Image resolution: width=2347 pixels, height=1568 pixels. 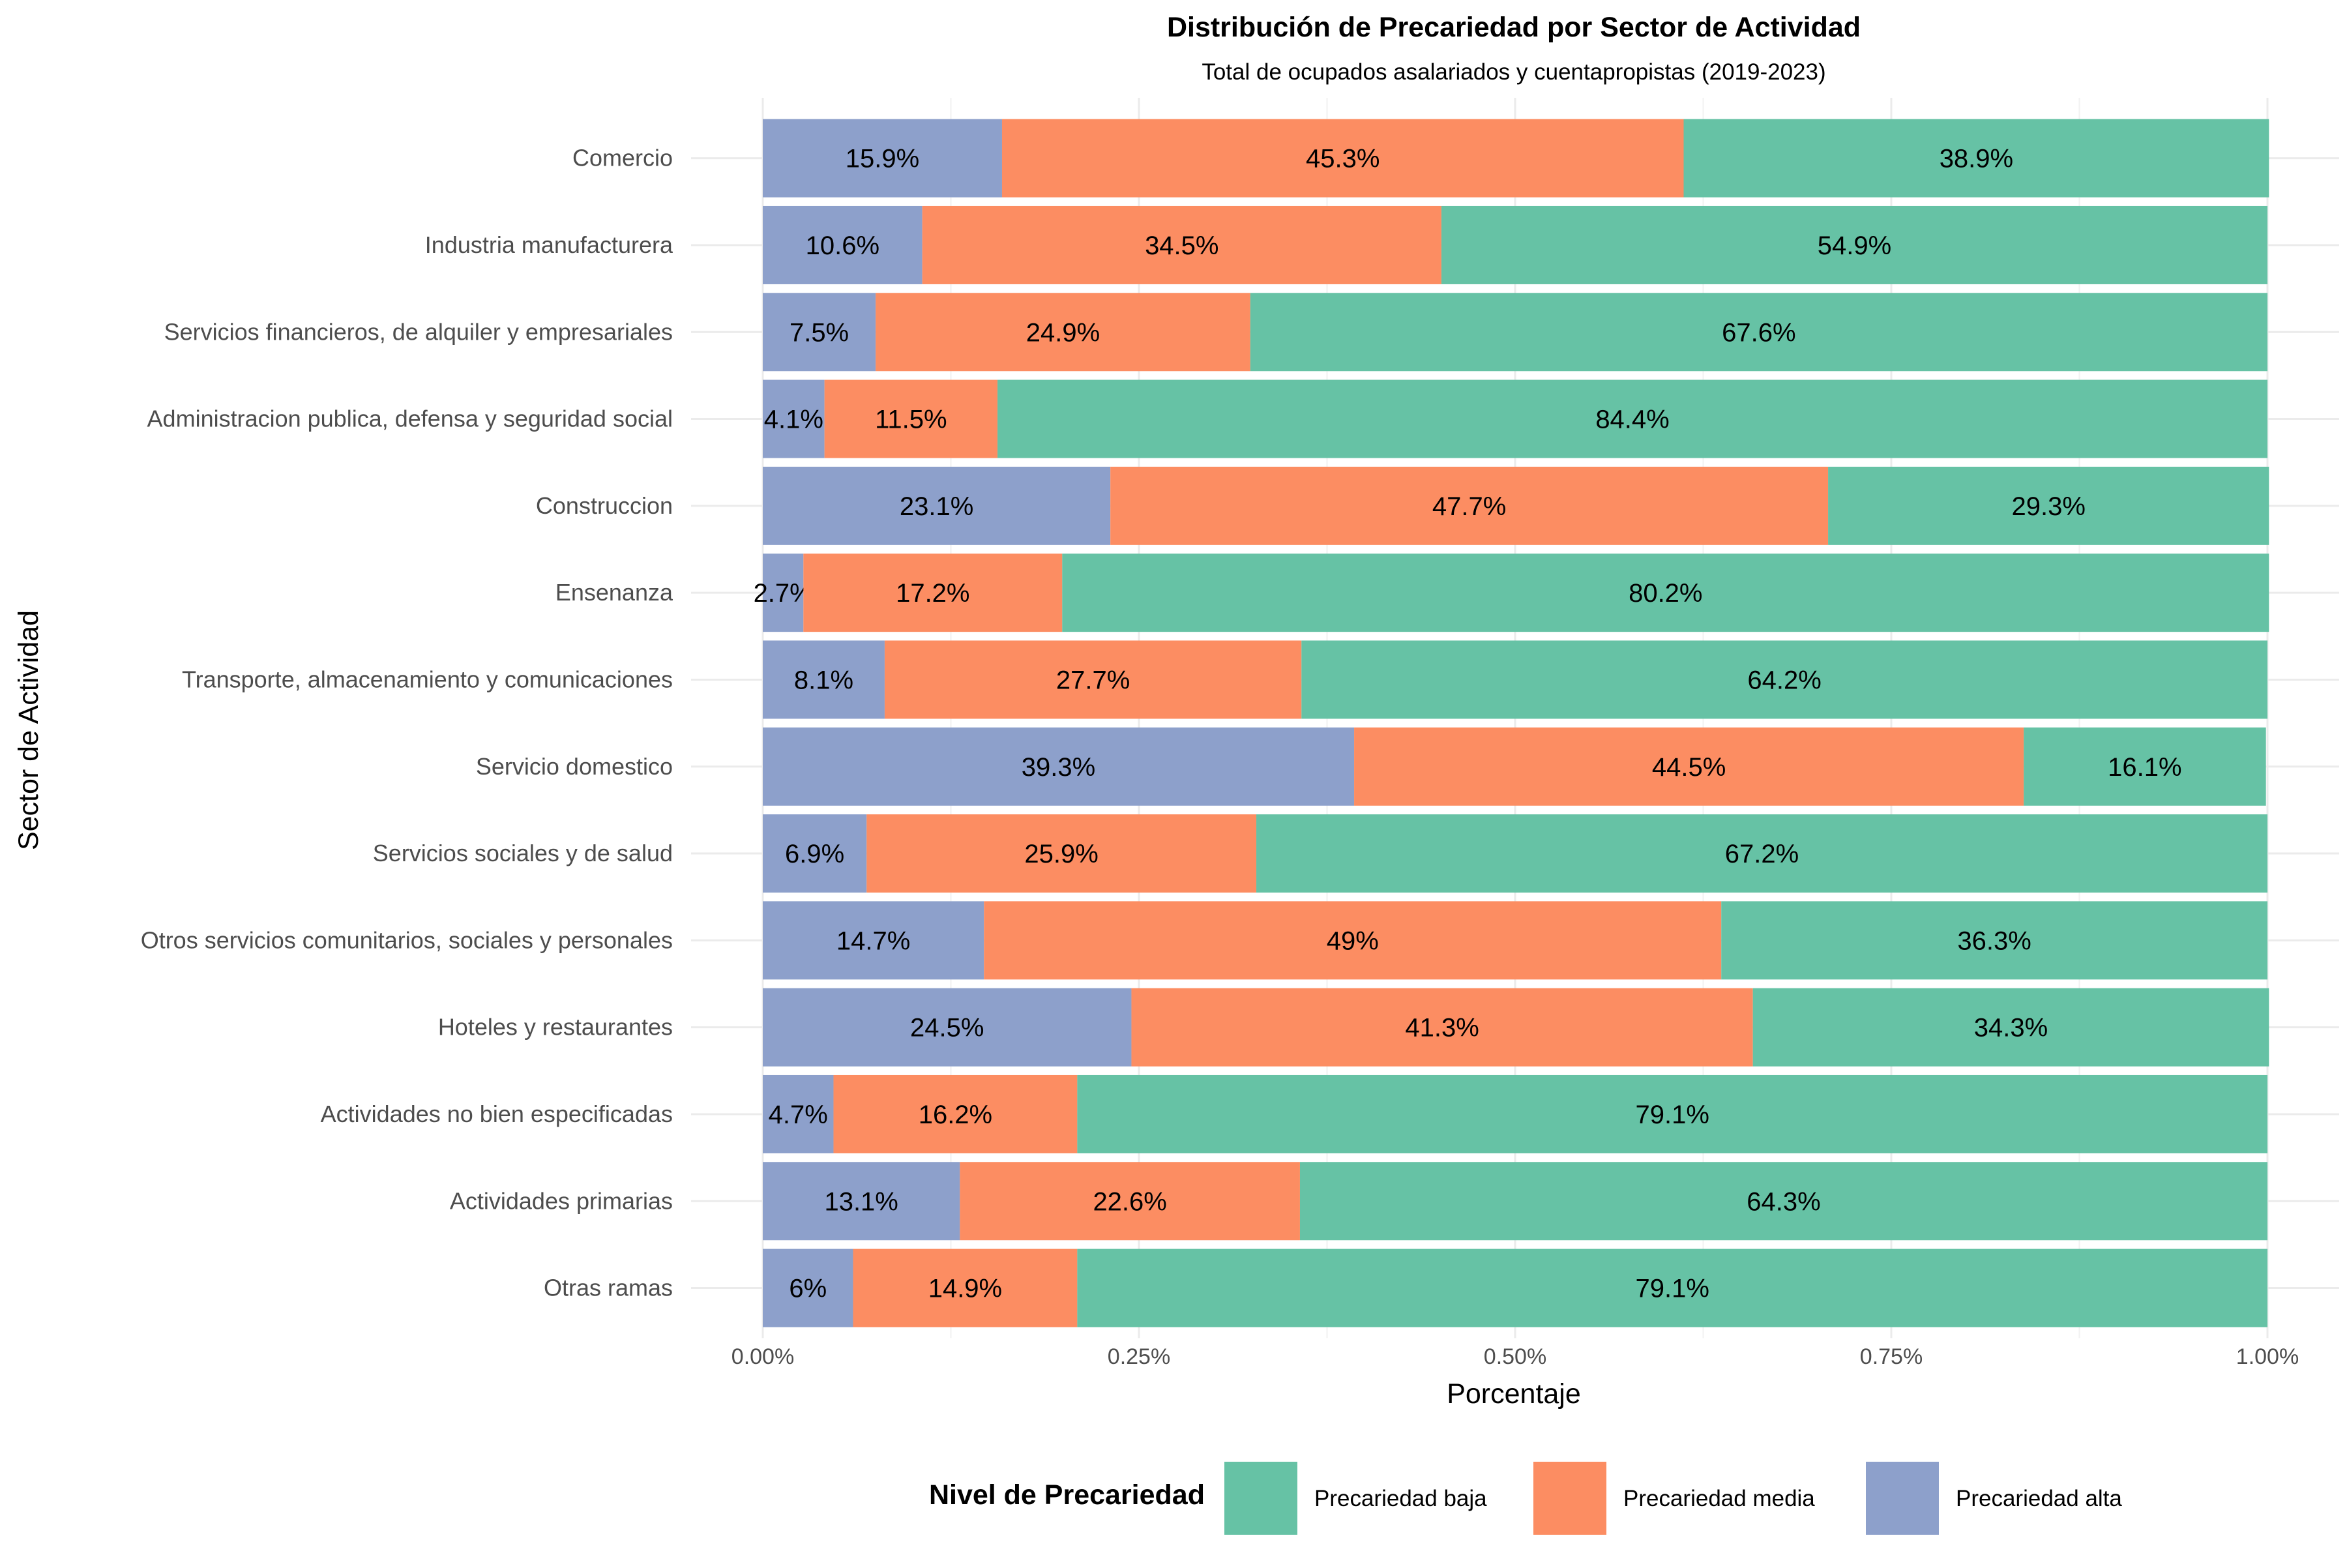 I want to click on bar-data-label: 22.6%, so click(x=1129, y=1201).